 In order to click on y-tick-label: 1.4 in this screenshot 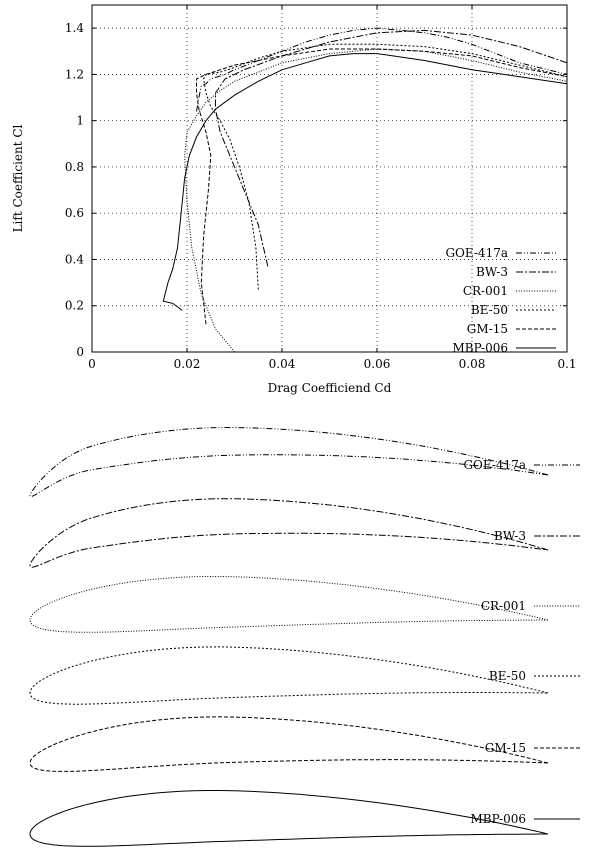, I will do `click(74, 28)`.